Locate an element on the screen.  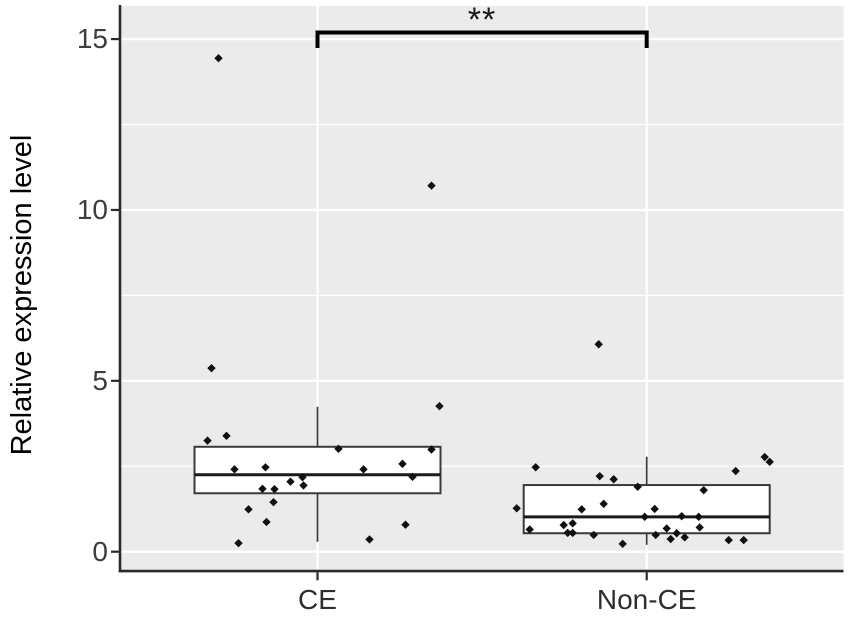
y-tick-label-5: 5 is located at coordinates (100, 380).